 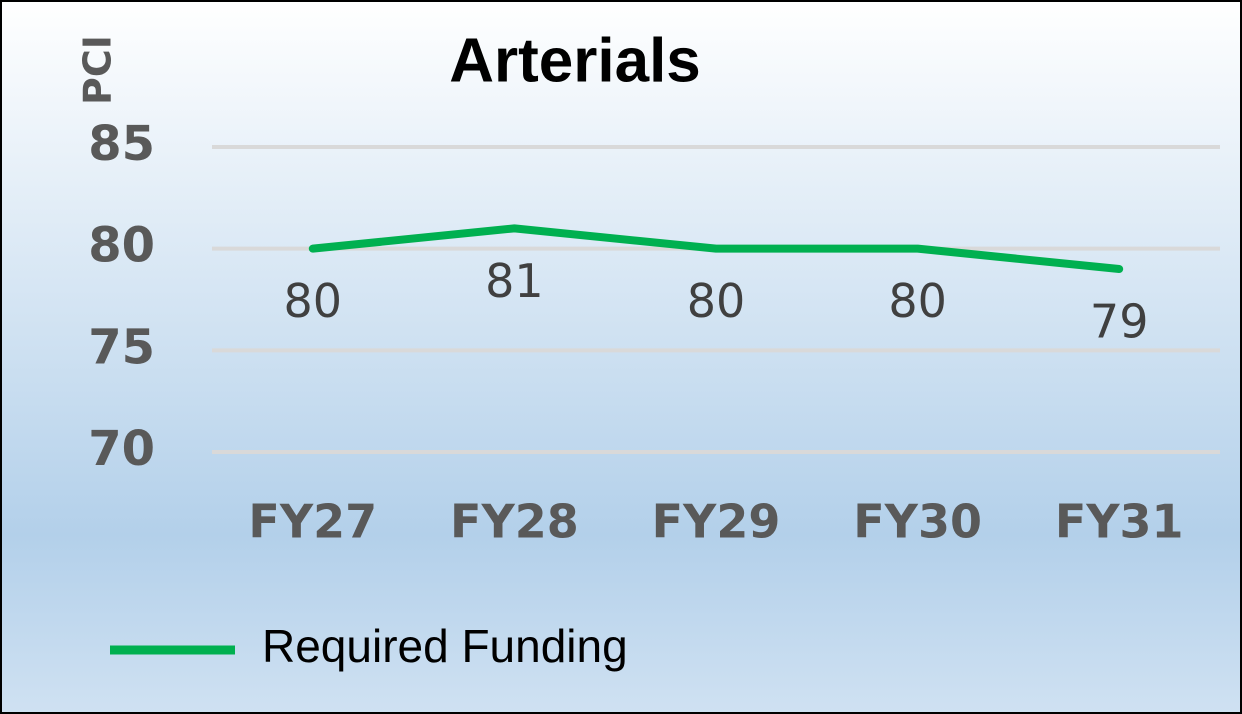 What do you see at coordinates (1119, 522) in the screenshot?
I see `x-tick-label: FY31` at bounding box center [1119, 522].